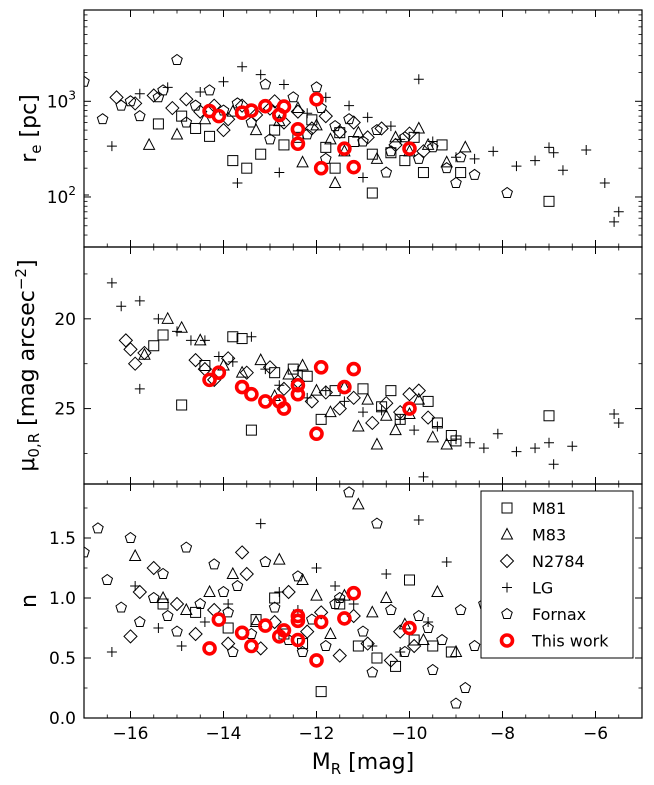 The width and height of the screenshot is (654, 785). Describe the element at coordinates (62, 539) in the screenshot. I see `y-tick-label: 1.5` at that location.